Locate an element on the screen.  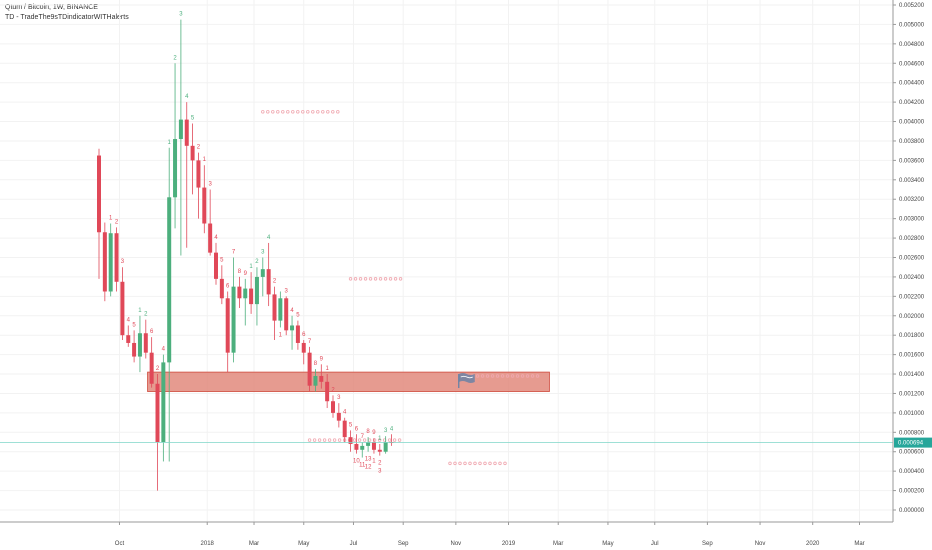
td-count-label: 8 is located at coordinates (368, 432).